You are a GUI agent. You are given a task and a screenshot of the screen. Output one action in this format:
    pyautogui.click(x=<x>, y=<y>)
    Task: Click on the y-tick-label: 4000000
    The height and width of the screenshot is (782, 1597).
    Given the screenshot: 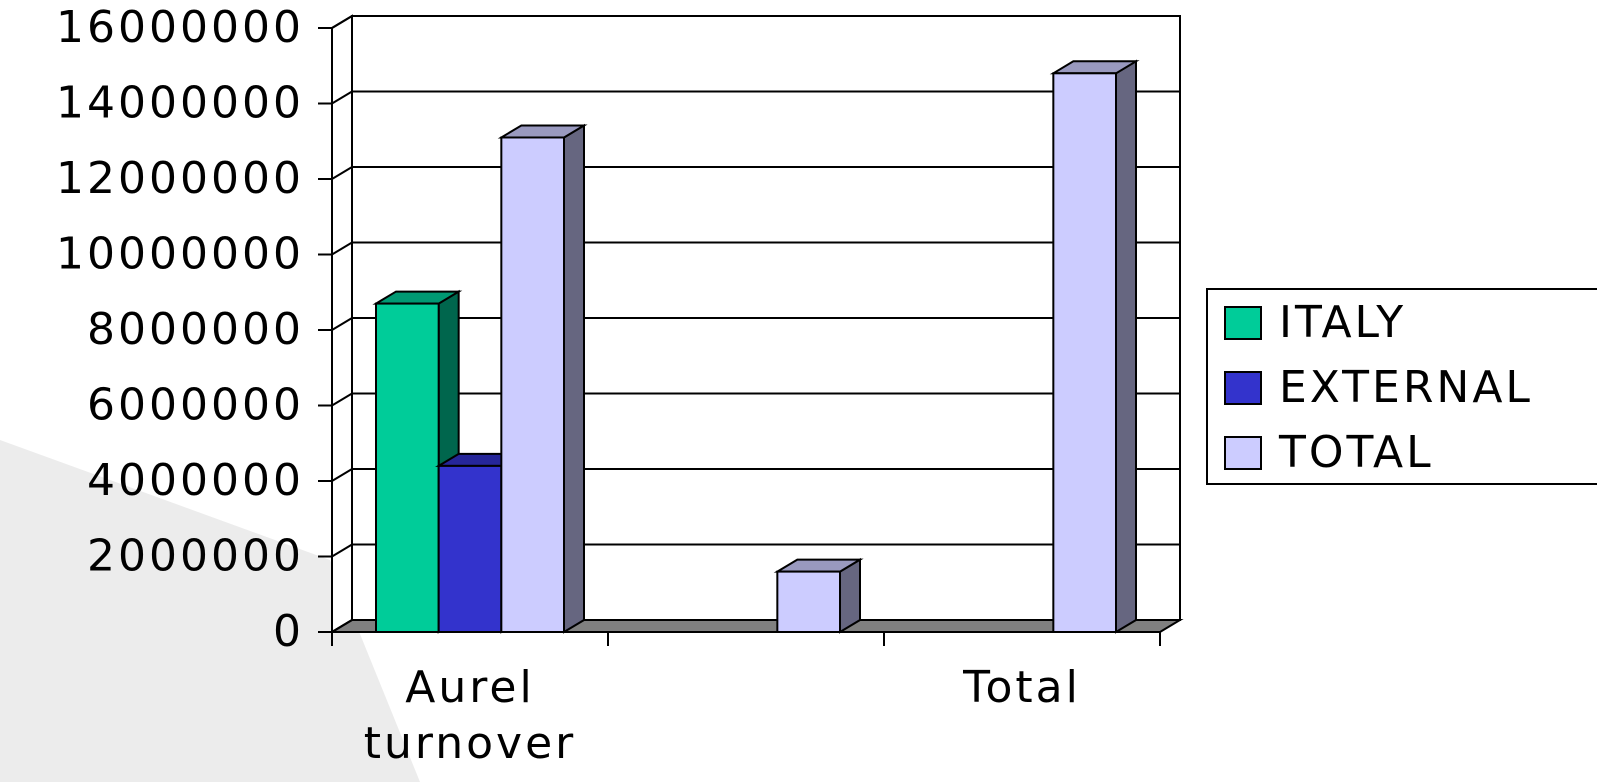 What is the action you would take?
    pyautogui.click(x=195, y=480)
    